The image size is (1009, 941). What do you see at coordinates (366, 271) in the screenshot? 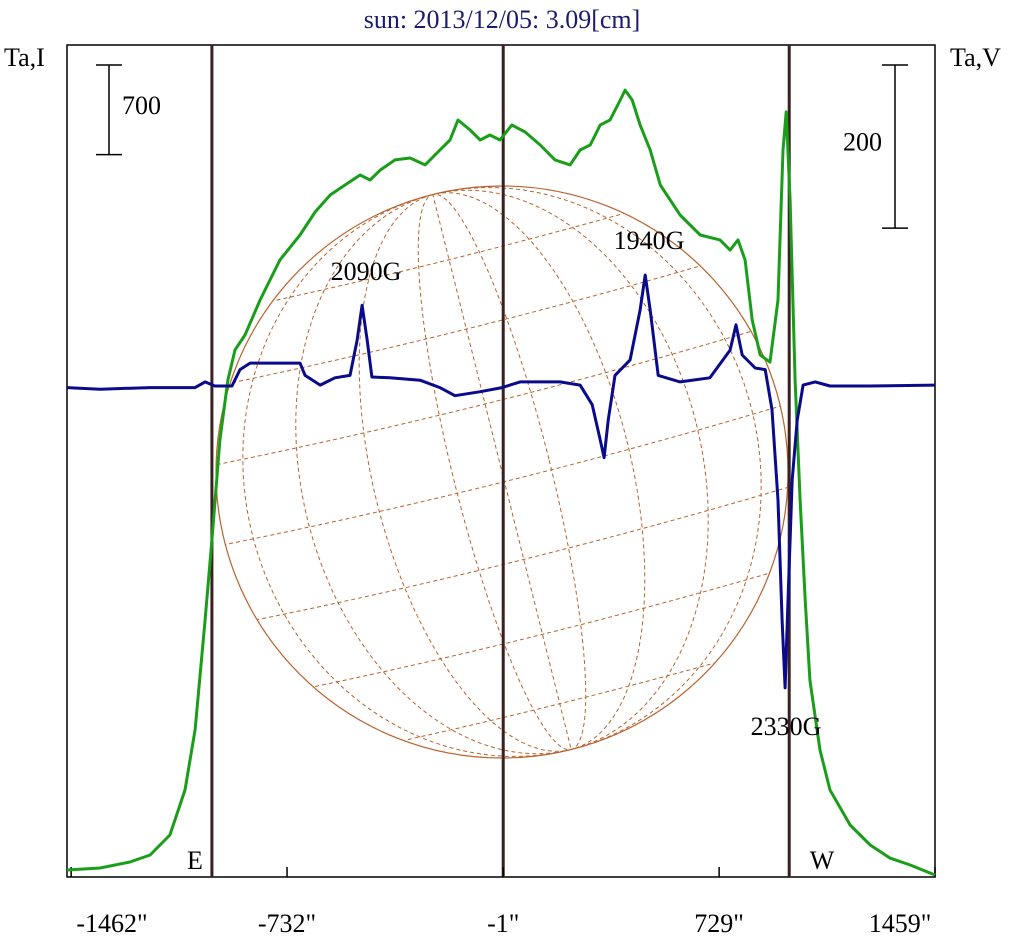
I see `annotation: 2090G` at bounding box center [366, 271].